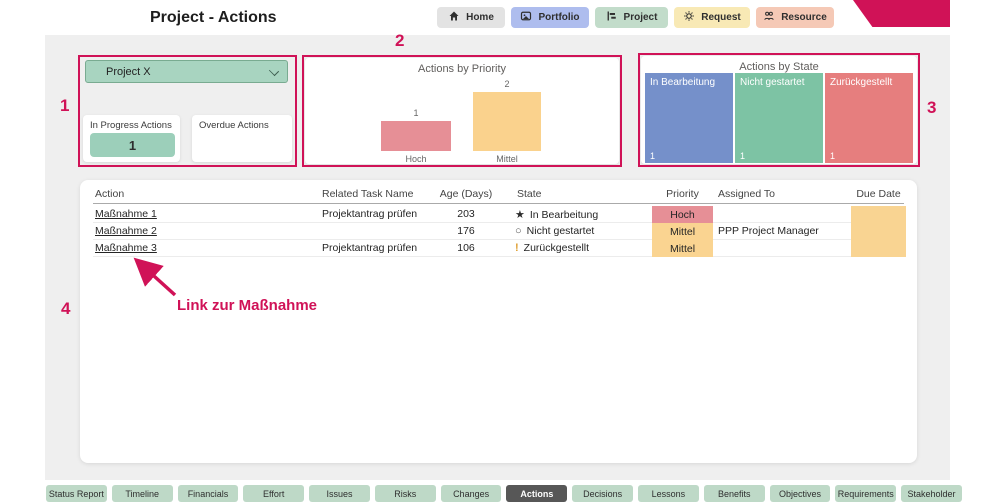 This screenshot has height=502, width=1000. What do you see at coordinates (498, 203) in the screenshot?
I see `header-divider` at bounding box center [498, 203].